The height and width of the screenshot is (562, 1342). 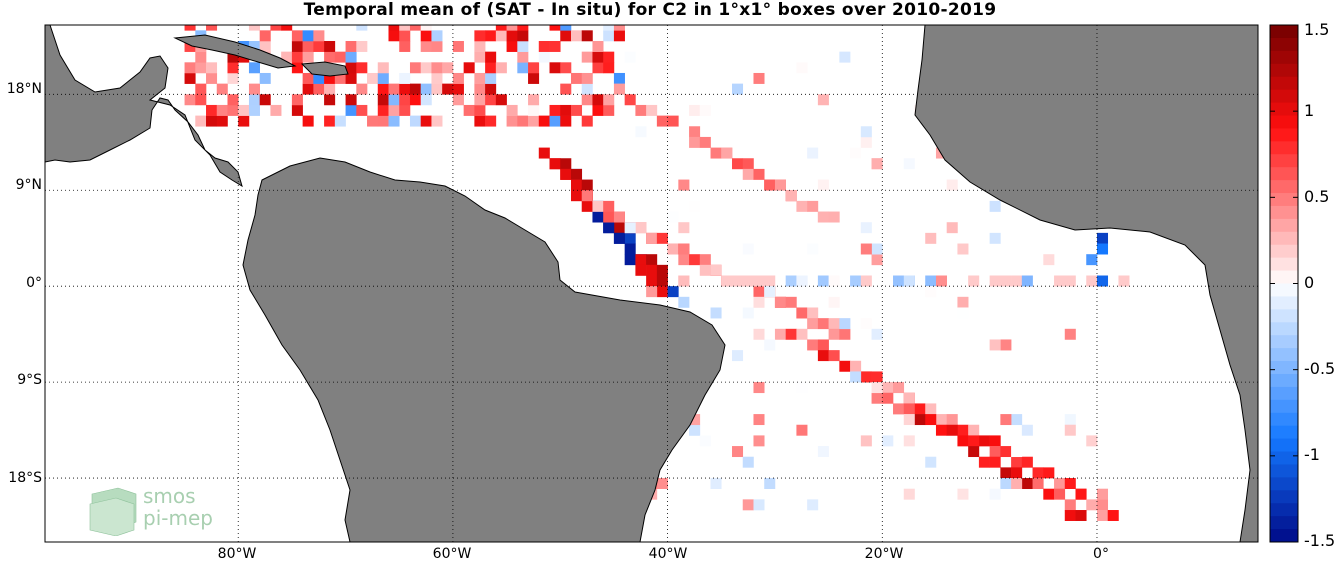 I want to click on hispaniola-land, so click(x=324, y=69).